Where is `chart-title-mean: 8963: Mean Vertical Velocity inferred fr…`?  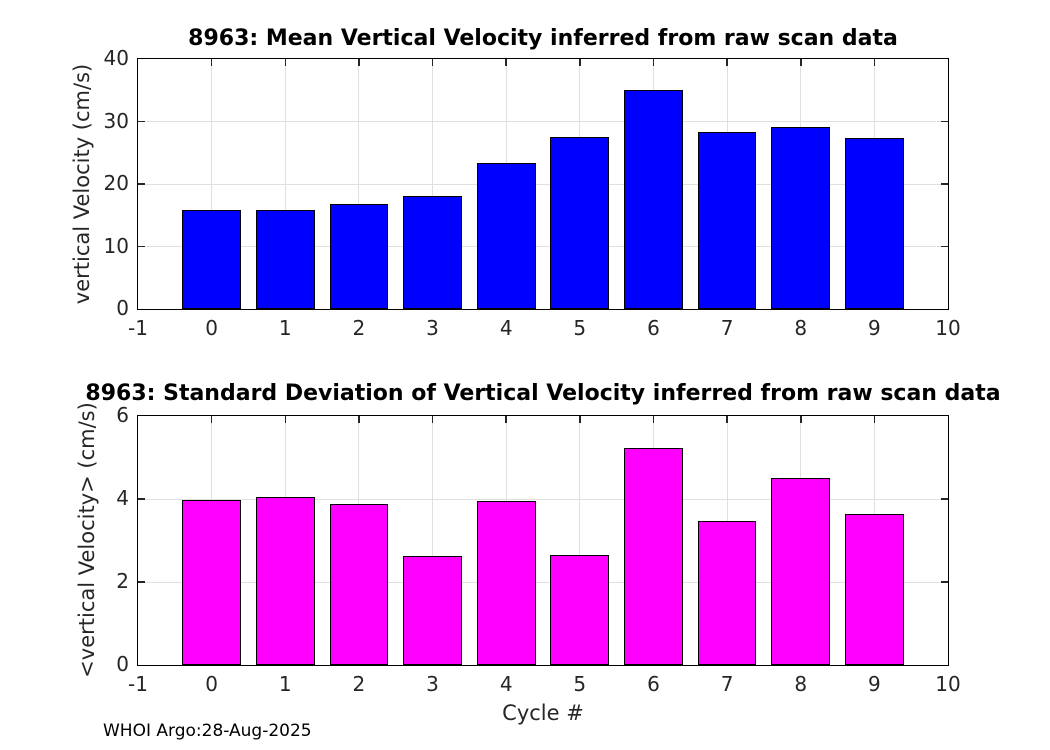 chart-title-mean: 8963: Mean Vertical Velocity inferred fr… is located at coordinates (543, 38).